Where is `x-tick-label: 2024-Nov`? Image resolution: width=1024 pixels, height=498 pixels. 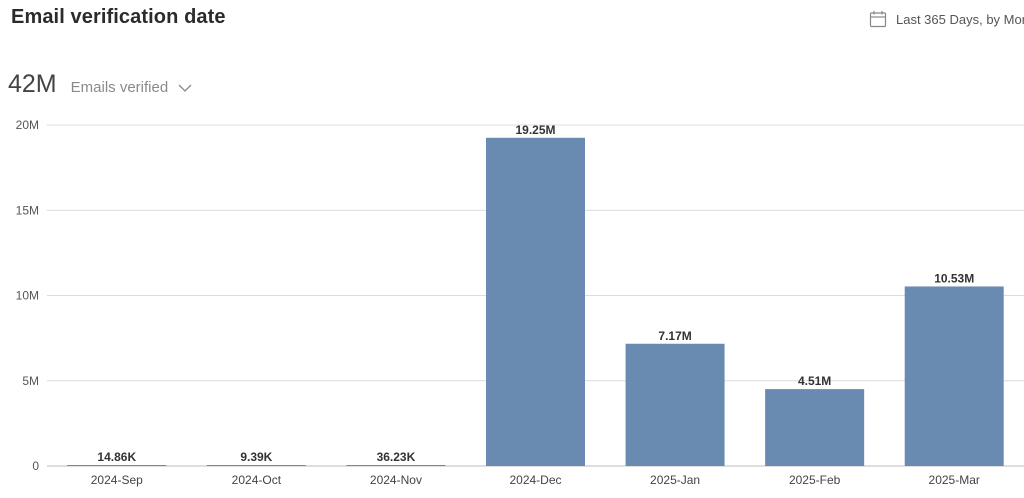 x-tick-label: 2024-Nov is located at coordinates (396, 480).